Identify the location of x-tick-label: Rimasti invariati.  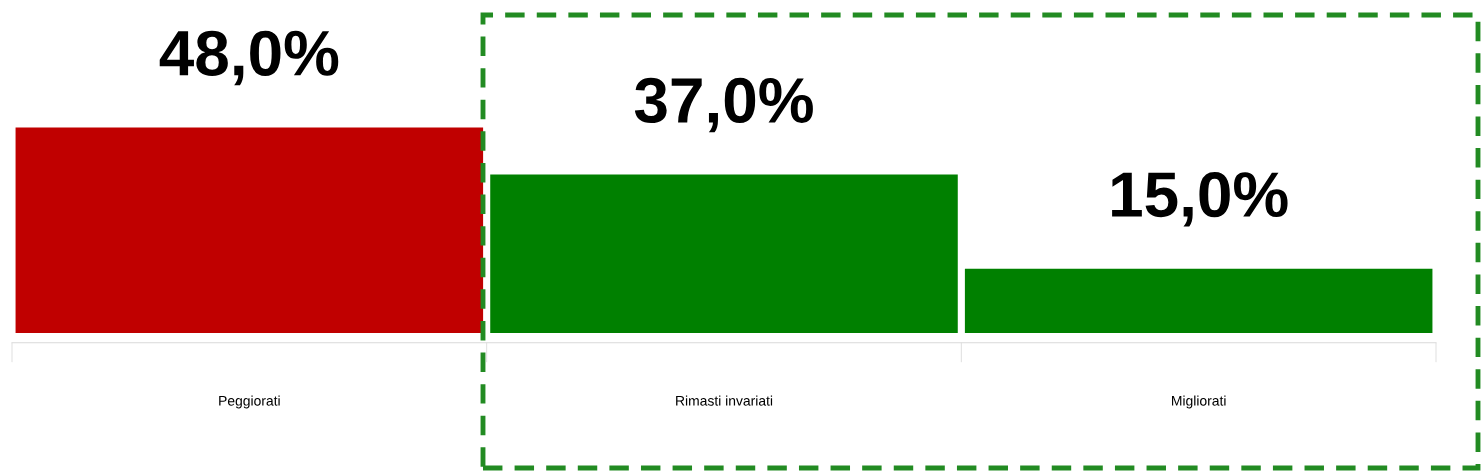
(724, 400).